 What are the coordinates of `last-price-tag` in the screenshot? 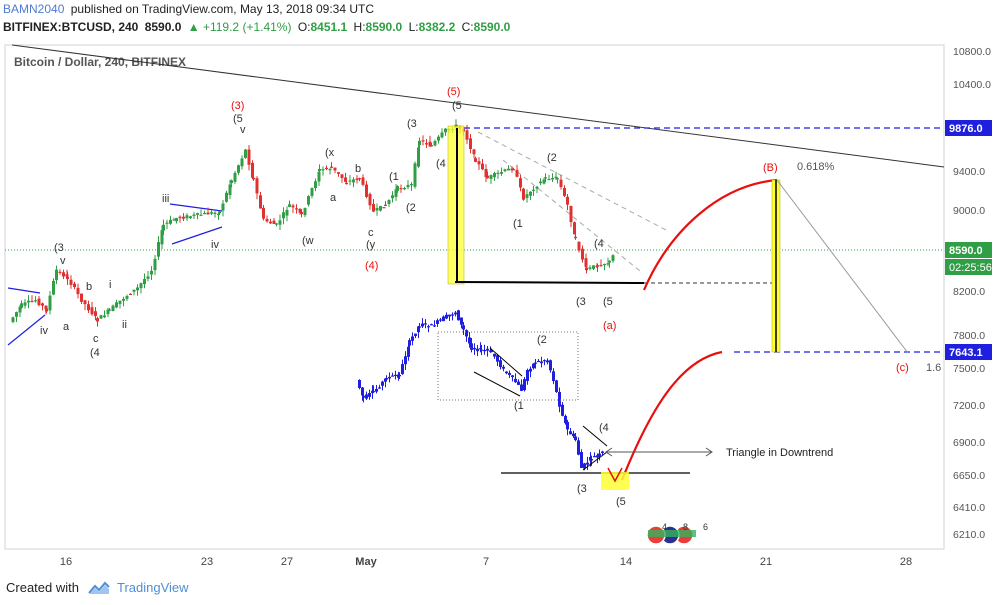 It's located at (968, 250).